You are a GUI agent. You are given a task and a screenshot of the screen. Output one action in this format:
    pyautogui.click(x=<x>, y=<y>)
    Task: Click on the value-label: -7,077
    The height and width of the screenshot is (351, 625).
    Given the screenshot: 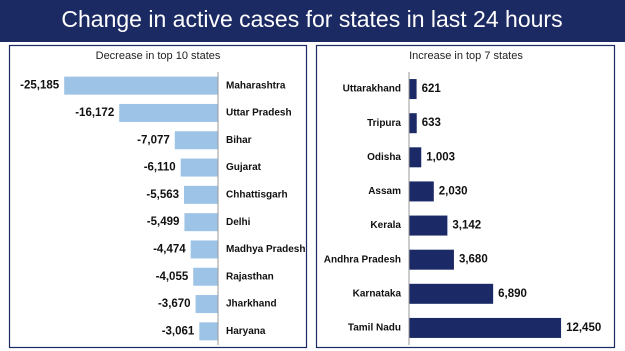 What is the action you would take?
    pyautogui.click(x=153, y=140)
    